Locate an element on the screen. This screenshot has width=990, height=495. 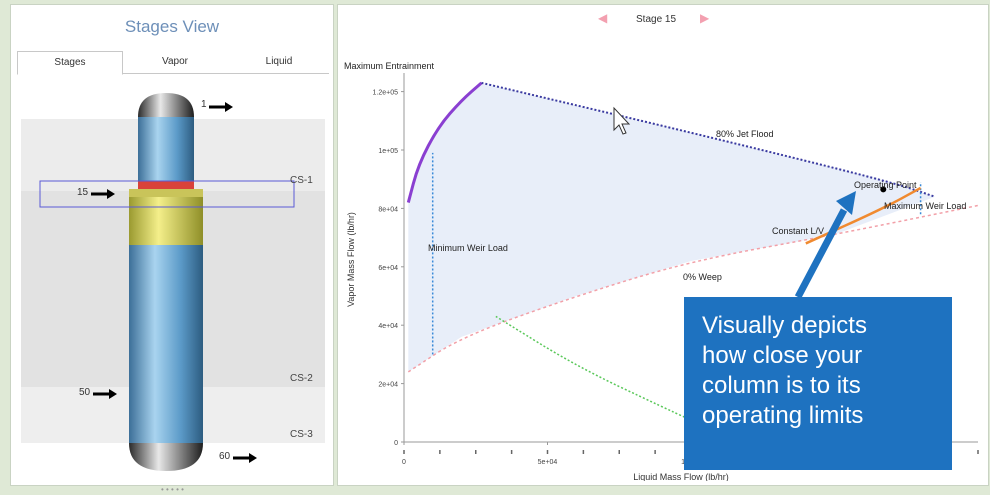
active-stage-band is located at coordinates (166, 185).